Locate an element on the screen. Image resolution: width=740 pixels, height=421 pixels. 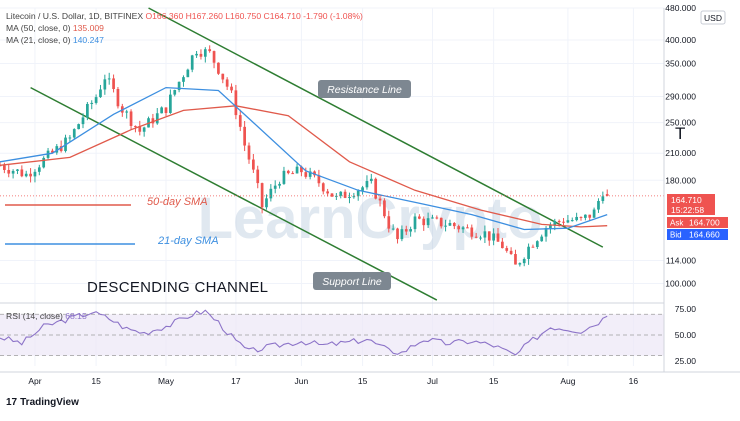
bid-price-badge is located at coordinates (707, 234).